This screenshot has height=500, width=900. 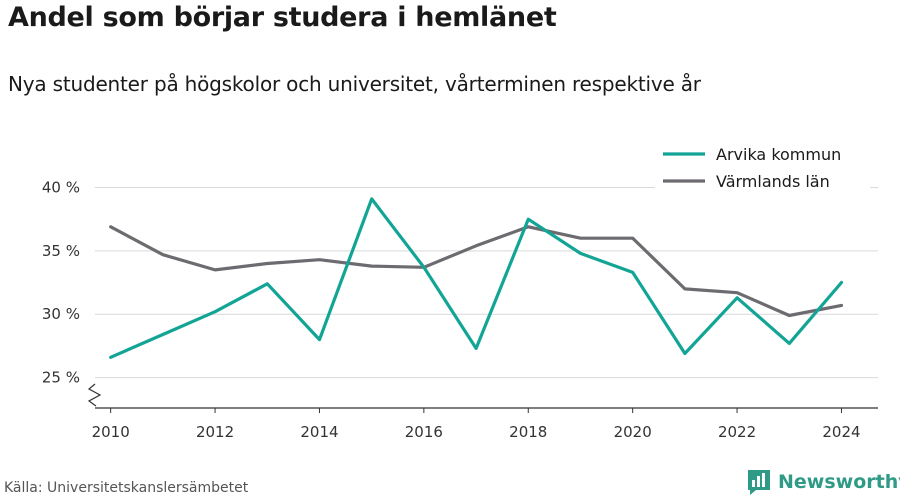 What do you see at coordinates (215, 432) in the screenshot?
I see `x-tick-label: 2012` at bounding box center [215, 432].